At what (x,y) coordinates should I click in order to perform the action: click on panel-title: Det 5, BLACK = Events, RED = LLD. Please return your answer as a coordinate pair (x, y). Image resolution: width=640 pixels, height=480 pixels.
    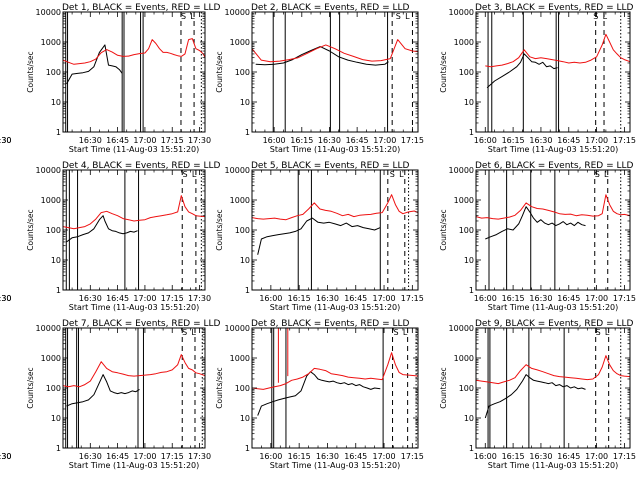
    Looking at the image, I should click on (330, 166).